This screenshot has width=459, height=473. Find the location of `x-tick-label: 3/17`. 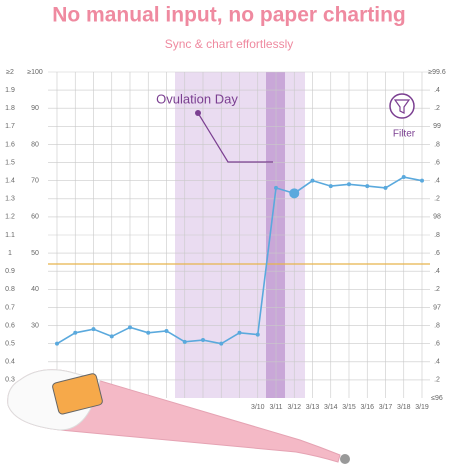

x-tick-label: 3/17 is located at coordinates (386, 407).